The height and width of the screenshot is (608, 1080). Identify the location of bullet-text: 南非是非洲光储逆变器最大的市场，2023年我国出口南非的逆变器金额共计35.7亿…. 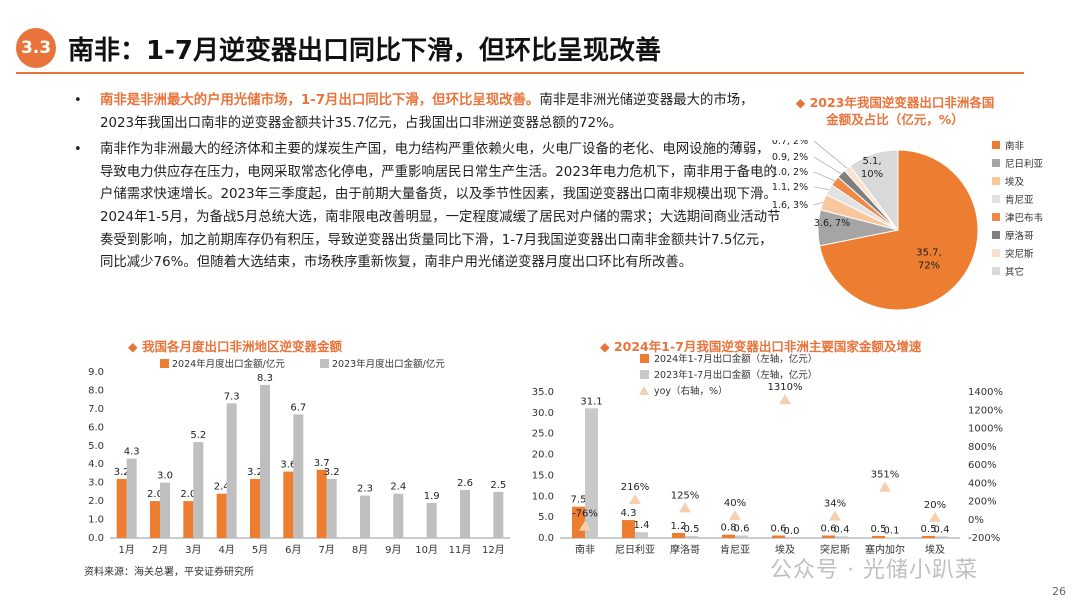
(427, 112).